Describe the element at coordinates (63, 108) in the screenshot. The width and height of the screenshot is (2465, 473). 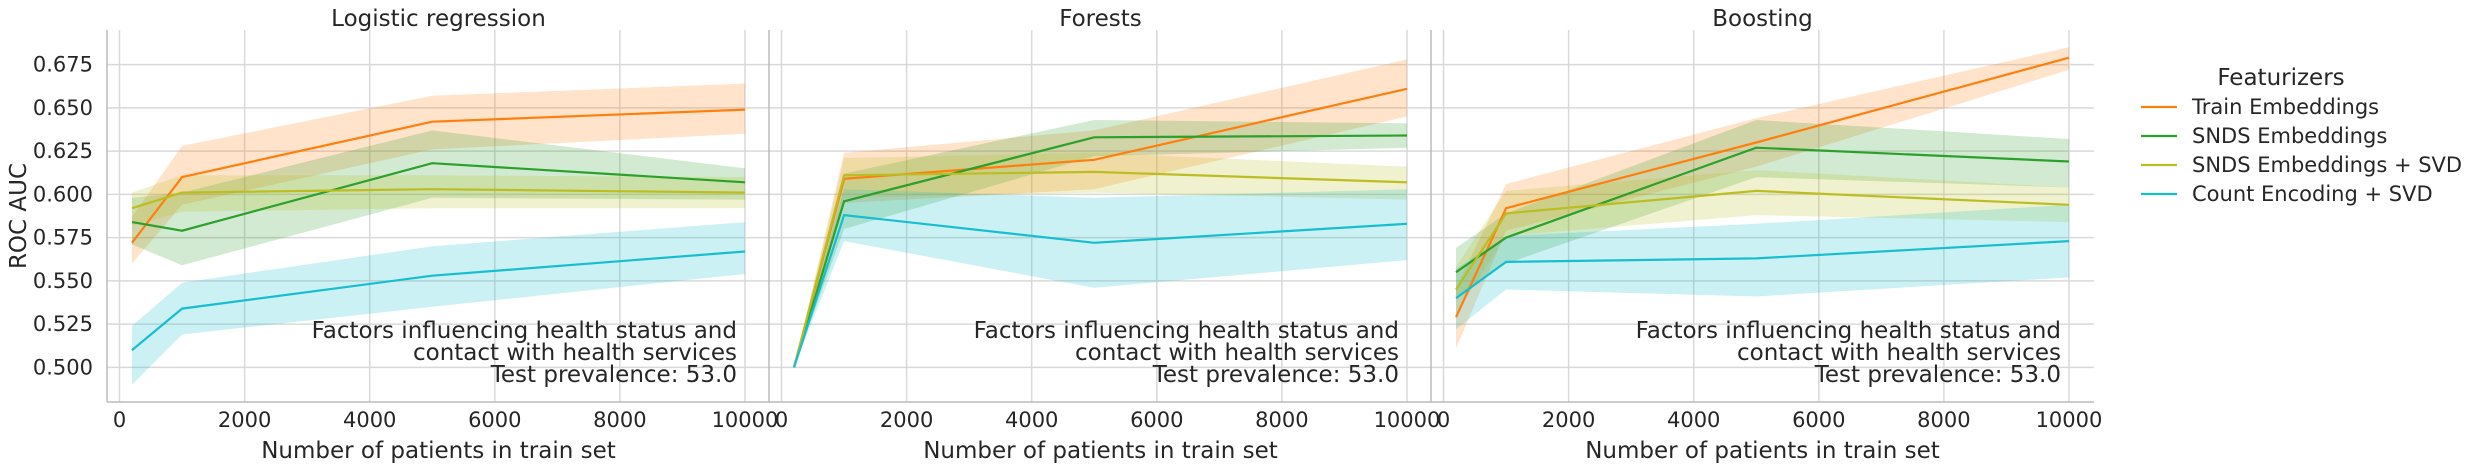
I see `y-tick-label: 0.650` at that location.